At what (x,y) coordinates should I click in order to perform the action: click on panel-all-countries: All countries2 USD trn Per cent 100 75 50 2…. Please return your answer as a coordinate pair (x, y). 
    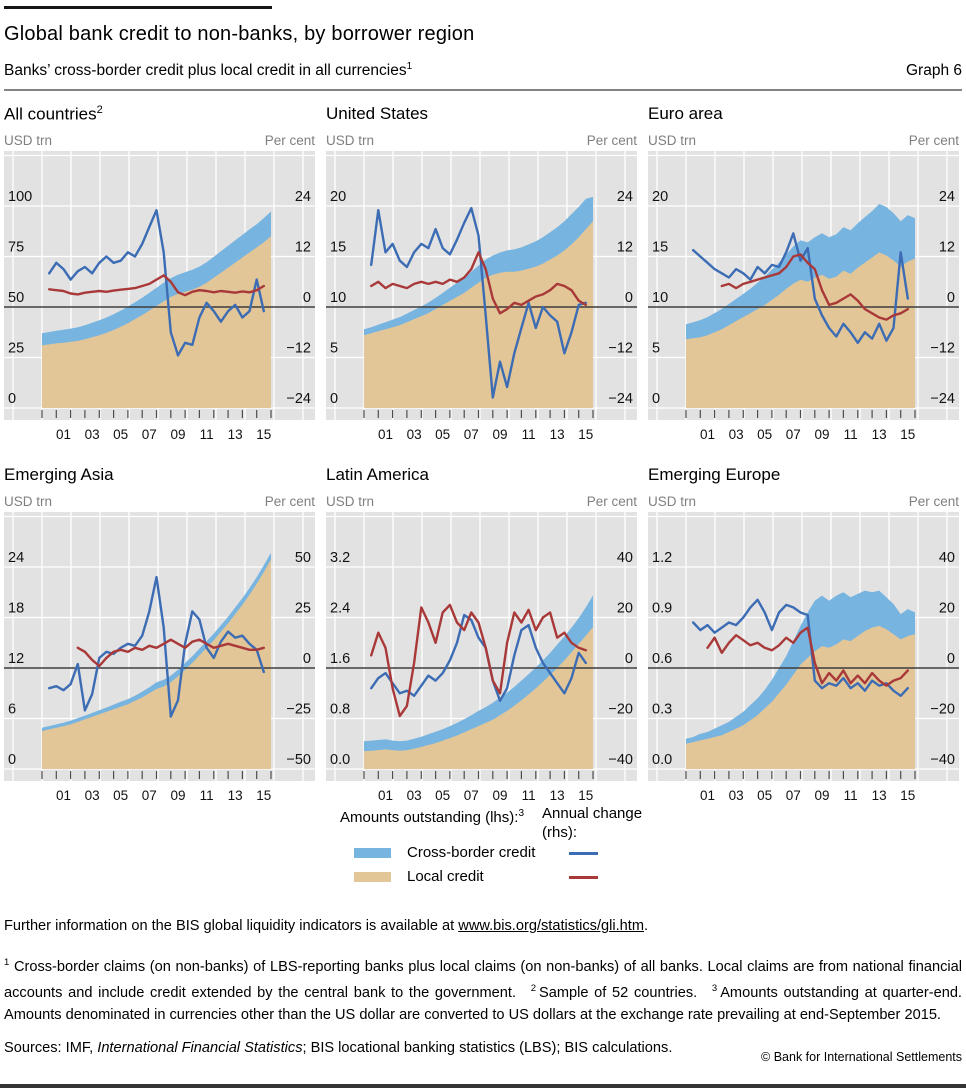
    Looking at the image, I should click on (165, 277).